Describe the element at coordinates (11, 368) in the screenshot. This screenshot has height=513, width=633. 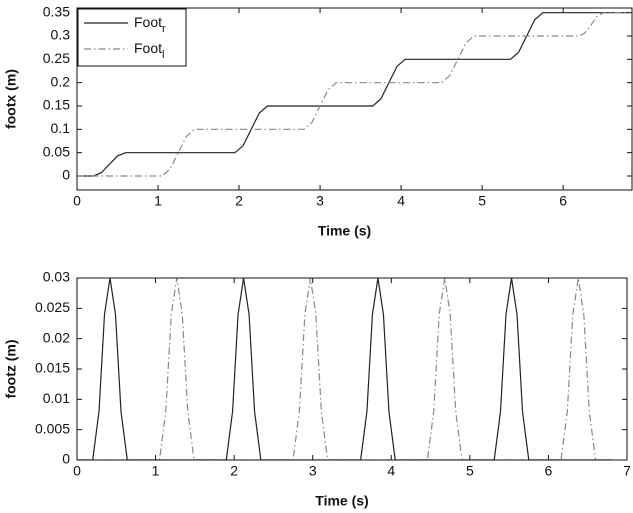
I see `y-axis-label: footz (m)` at that location.